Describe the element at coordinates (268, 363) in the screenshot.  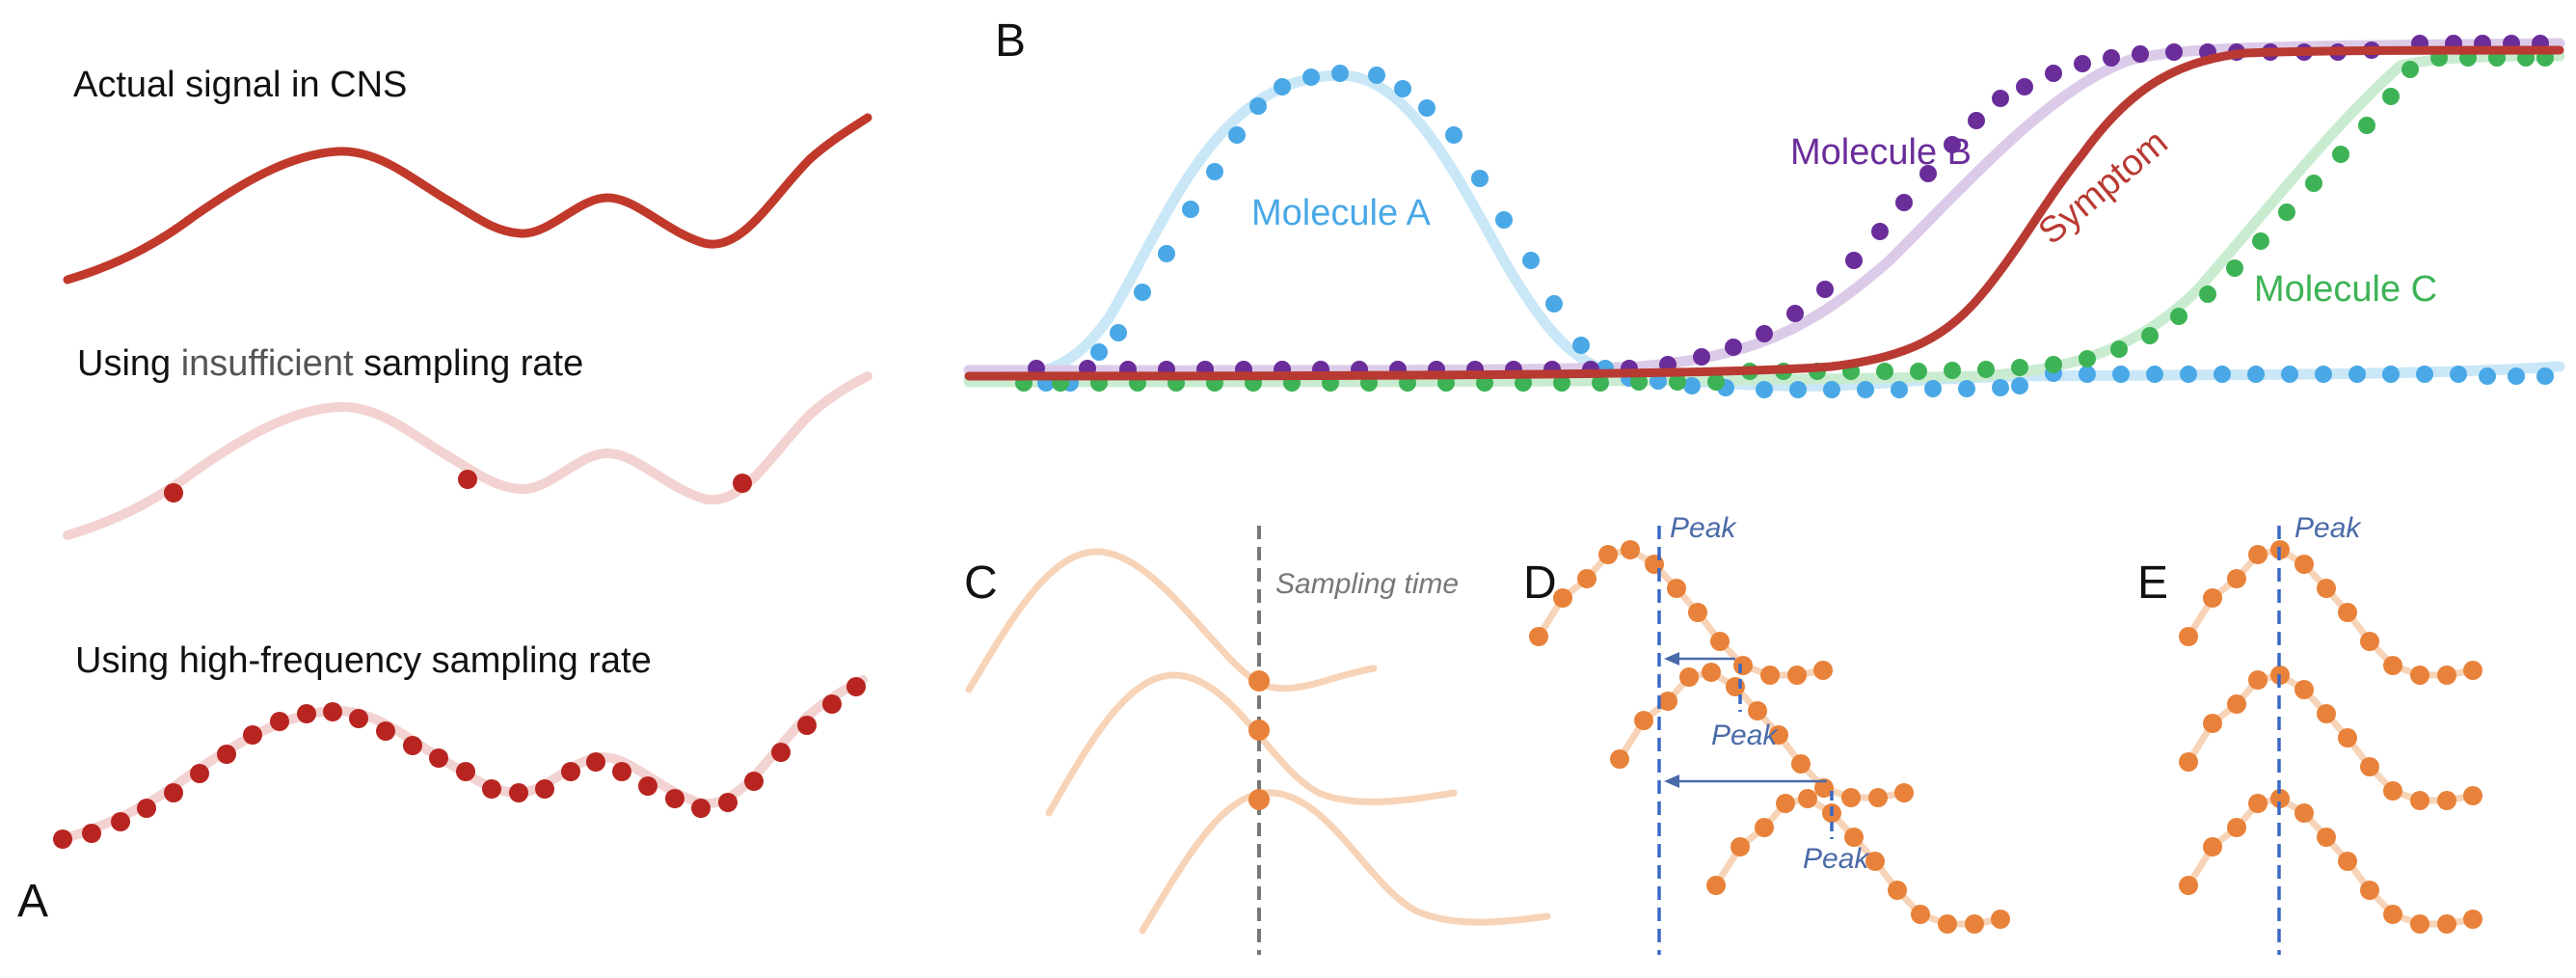
I see `insufficient-word: insufficient` at that location.